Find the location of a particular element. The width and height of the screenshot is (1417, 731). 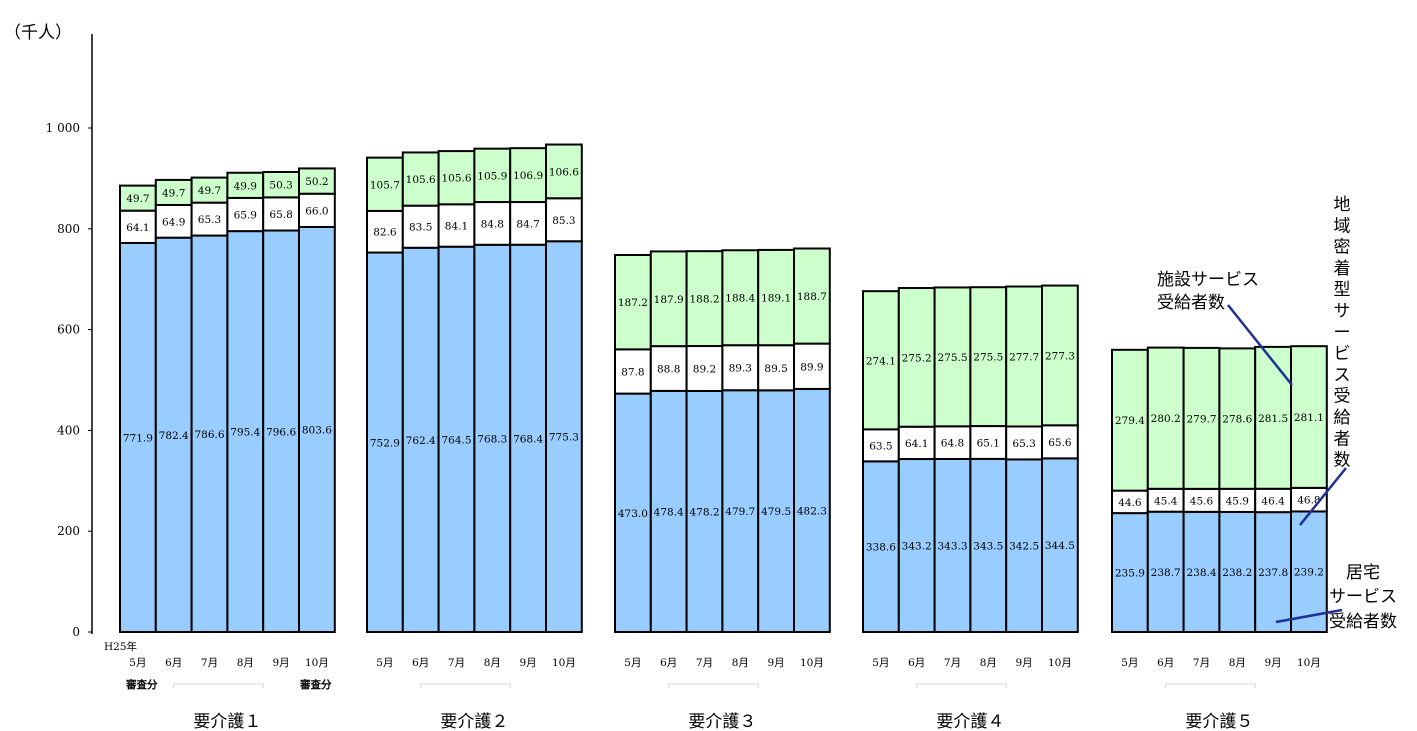

data-label-facility: 50.2 is located at coordinates (316, 182).